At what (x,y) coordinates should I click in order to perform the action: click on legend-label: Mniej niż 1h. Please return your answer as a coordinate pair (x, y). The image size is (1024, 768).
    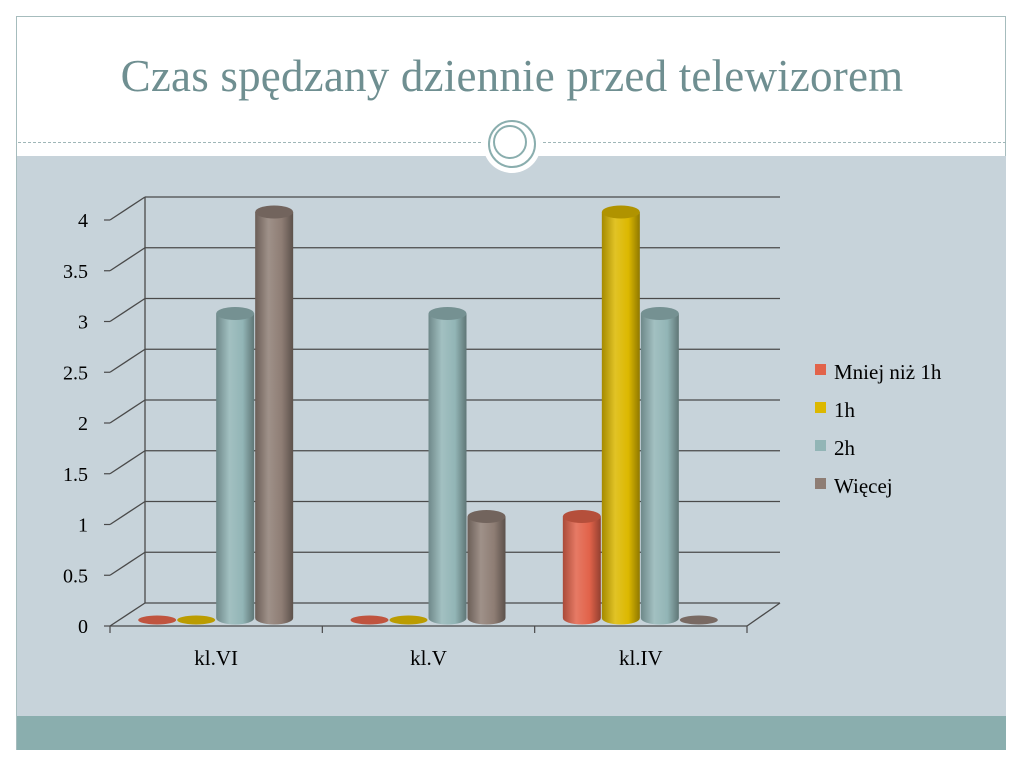
    Looking at the image, I should click on (888, 372).